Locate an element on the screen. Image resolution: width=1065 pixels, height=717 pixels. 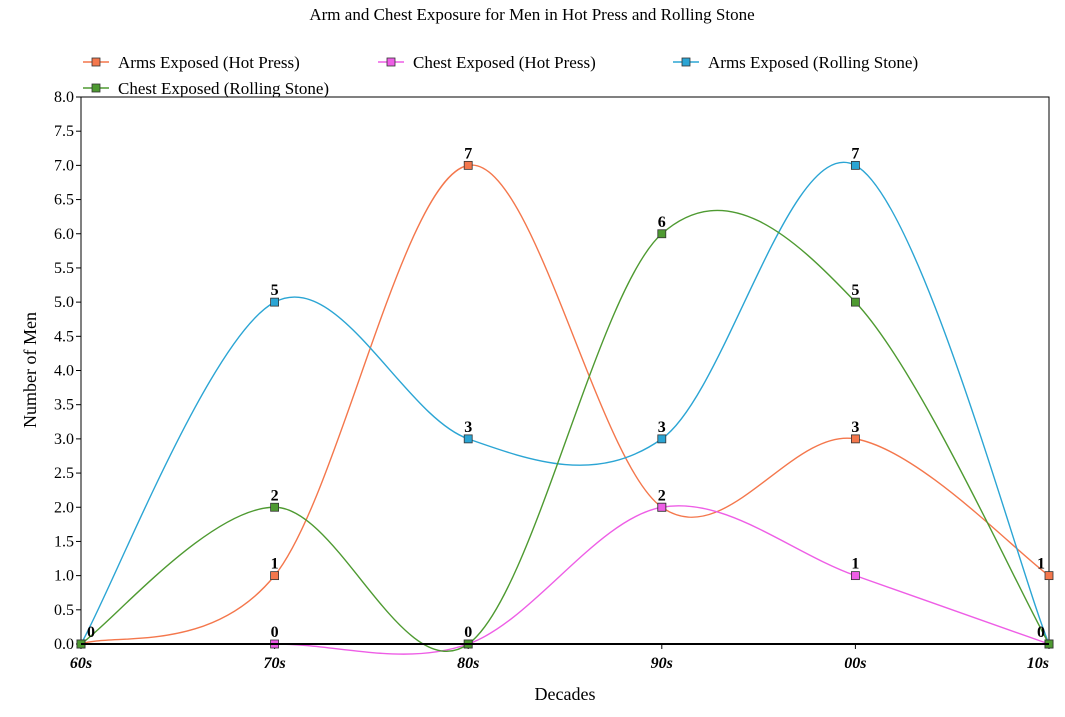
y-axis-title: Number of Men is located at coordinates (30, 370).